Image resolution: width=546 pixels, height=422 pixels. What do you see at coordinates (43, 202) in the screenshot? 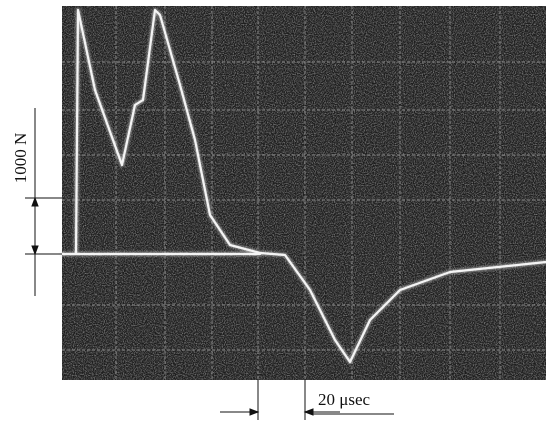
I see `force-scale-marker` at bounding box center [43, 202].